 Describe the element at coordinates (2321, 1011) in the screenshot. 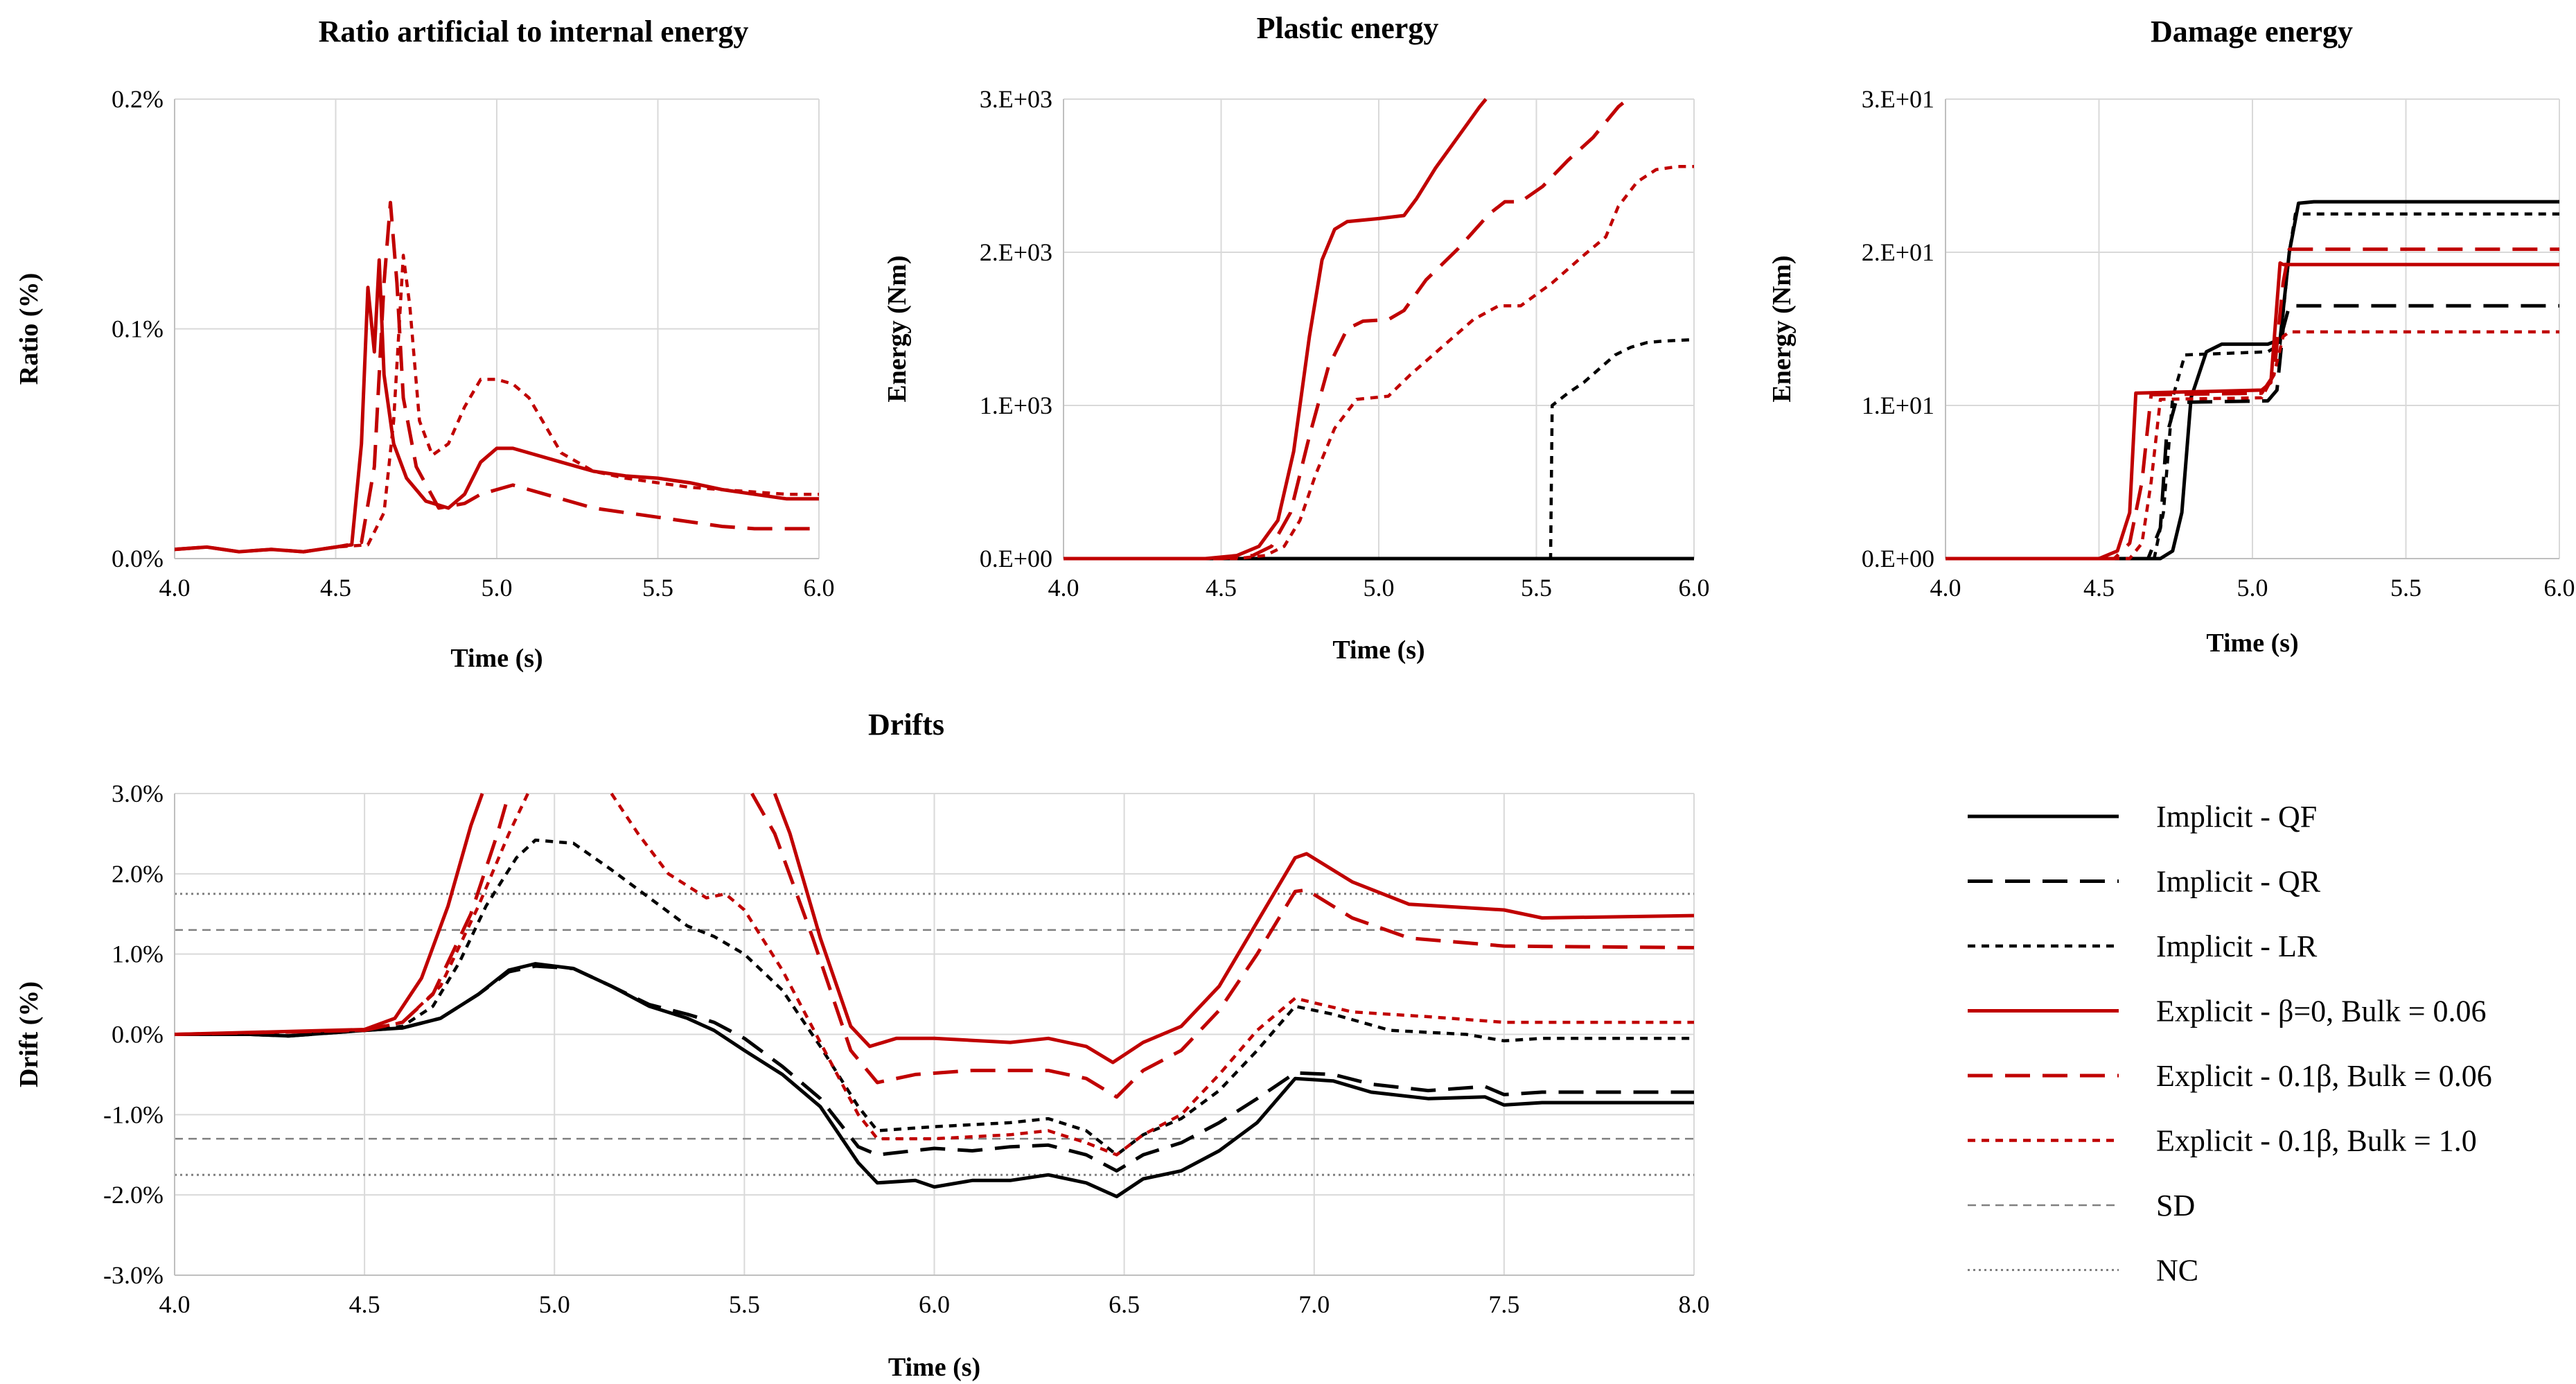

I see `legend-label: Explicit - β=0, Bulk = 0.06` at that location.